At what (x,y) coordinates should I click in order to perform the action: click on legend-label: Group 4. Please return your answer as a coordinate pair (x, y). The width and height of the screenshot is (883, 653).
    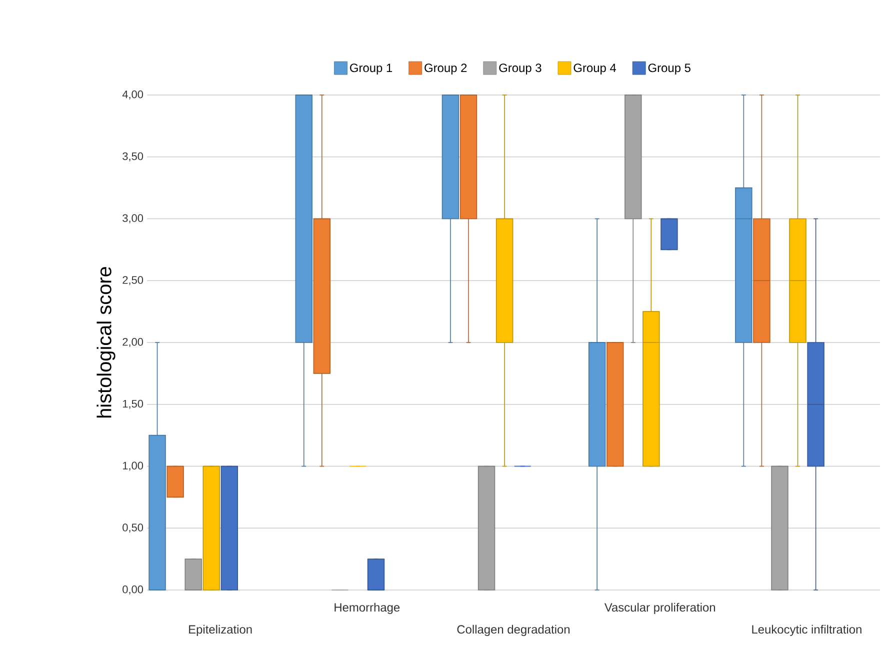
    Looking at the image, I should click on (595, 69).